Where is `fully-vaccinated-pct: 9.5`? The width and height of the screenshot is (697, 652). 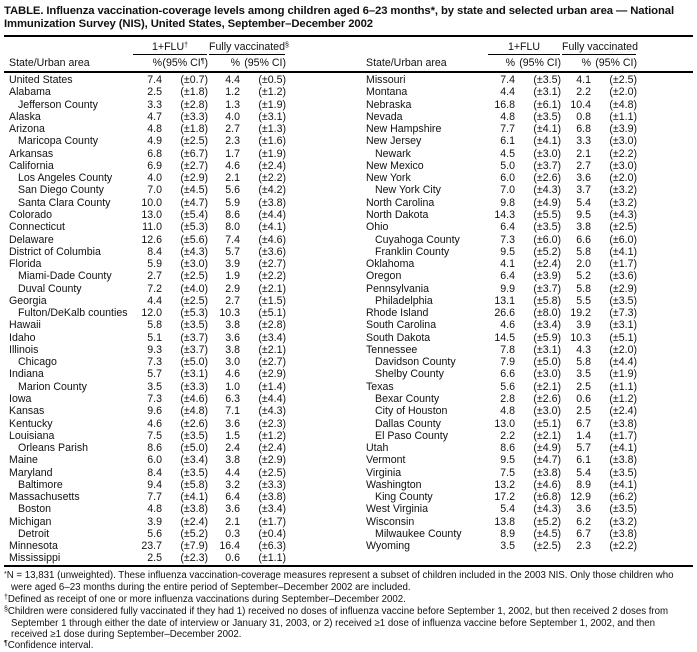
fully-vaccinated-pct: 9.5 is located at coordinates (583, 215).